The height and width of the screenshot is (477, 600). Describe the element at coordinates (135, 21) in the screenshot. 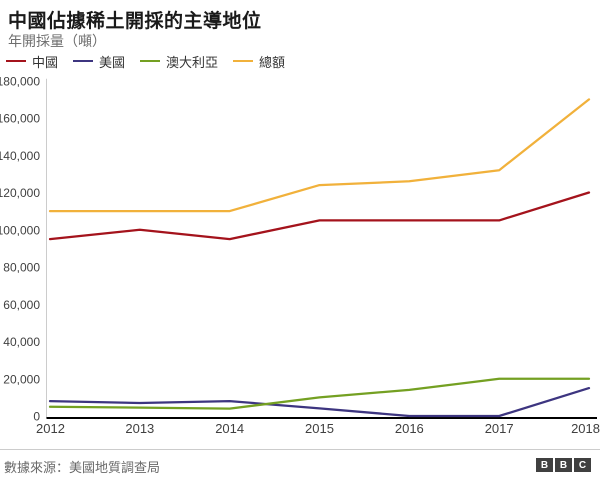

I see `chart-title: 中國佔據稀土開採的主導地位` at that location.